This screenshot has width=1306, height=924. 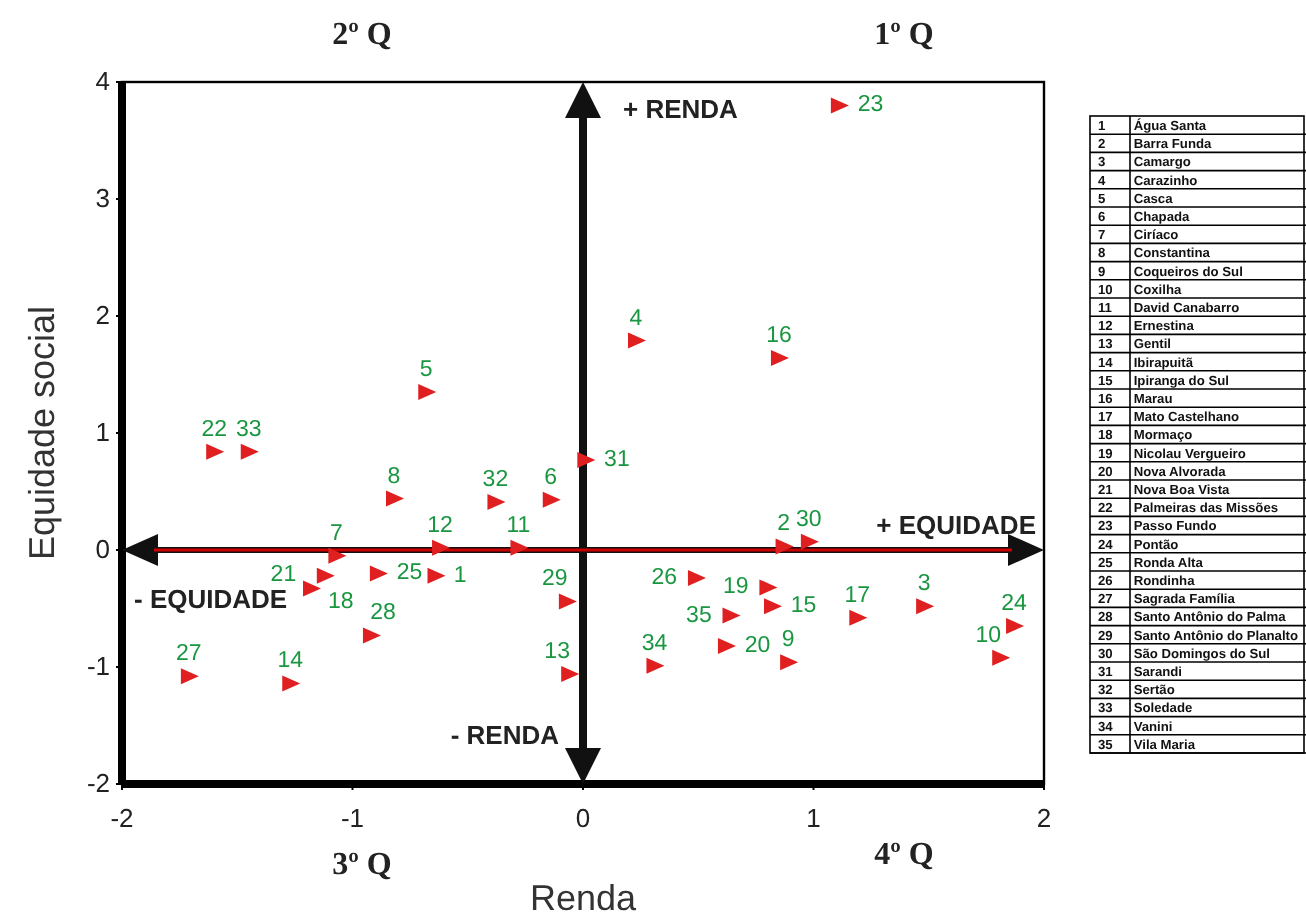 I want to click on series-label: 15, so click(x=803, y=606).